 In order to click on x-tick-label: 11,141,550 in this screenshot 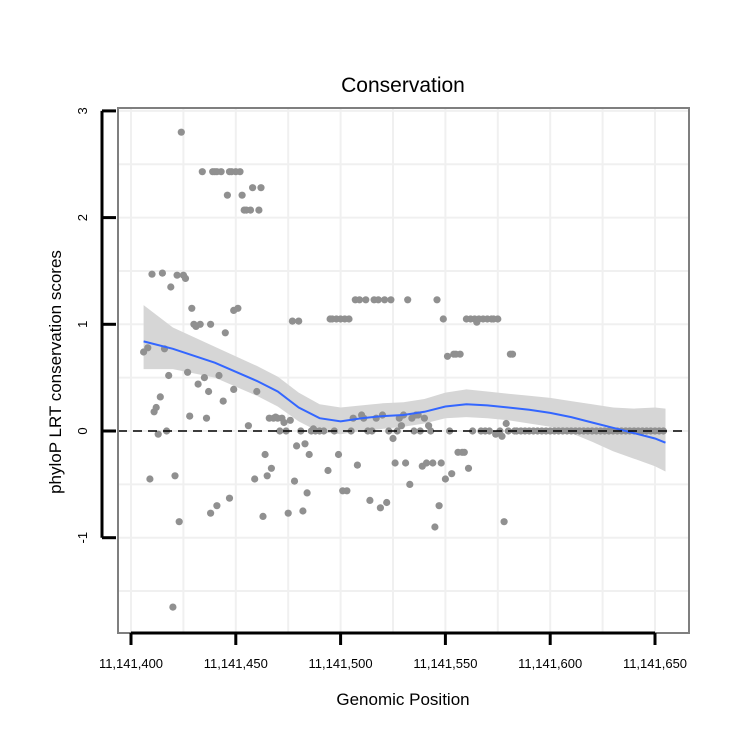, I will do `click(445, 663)`.